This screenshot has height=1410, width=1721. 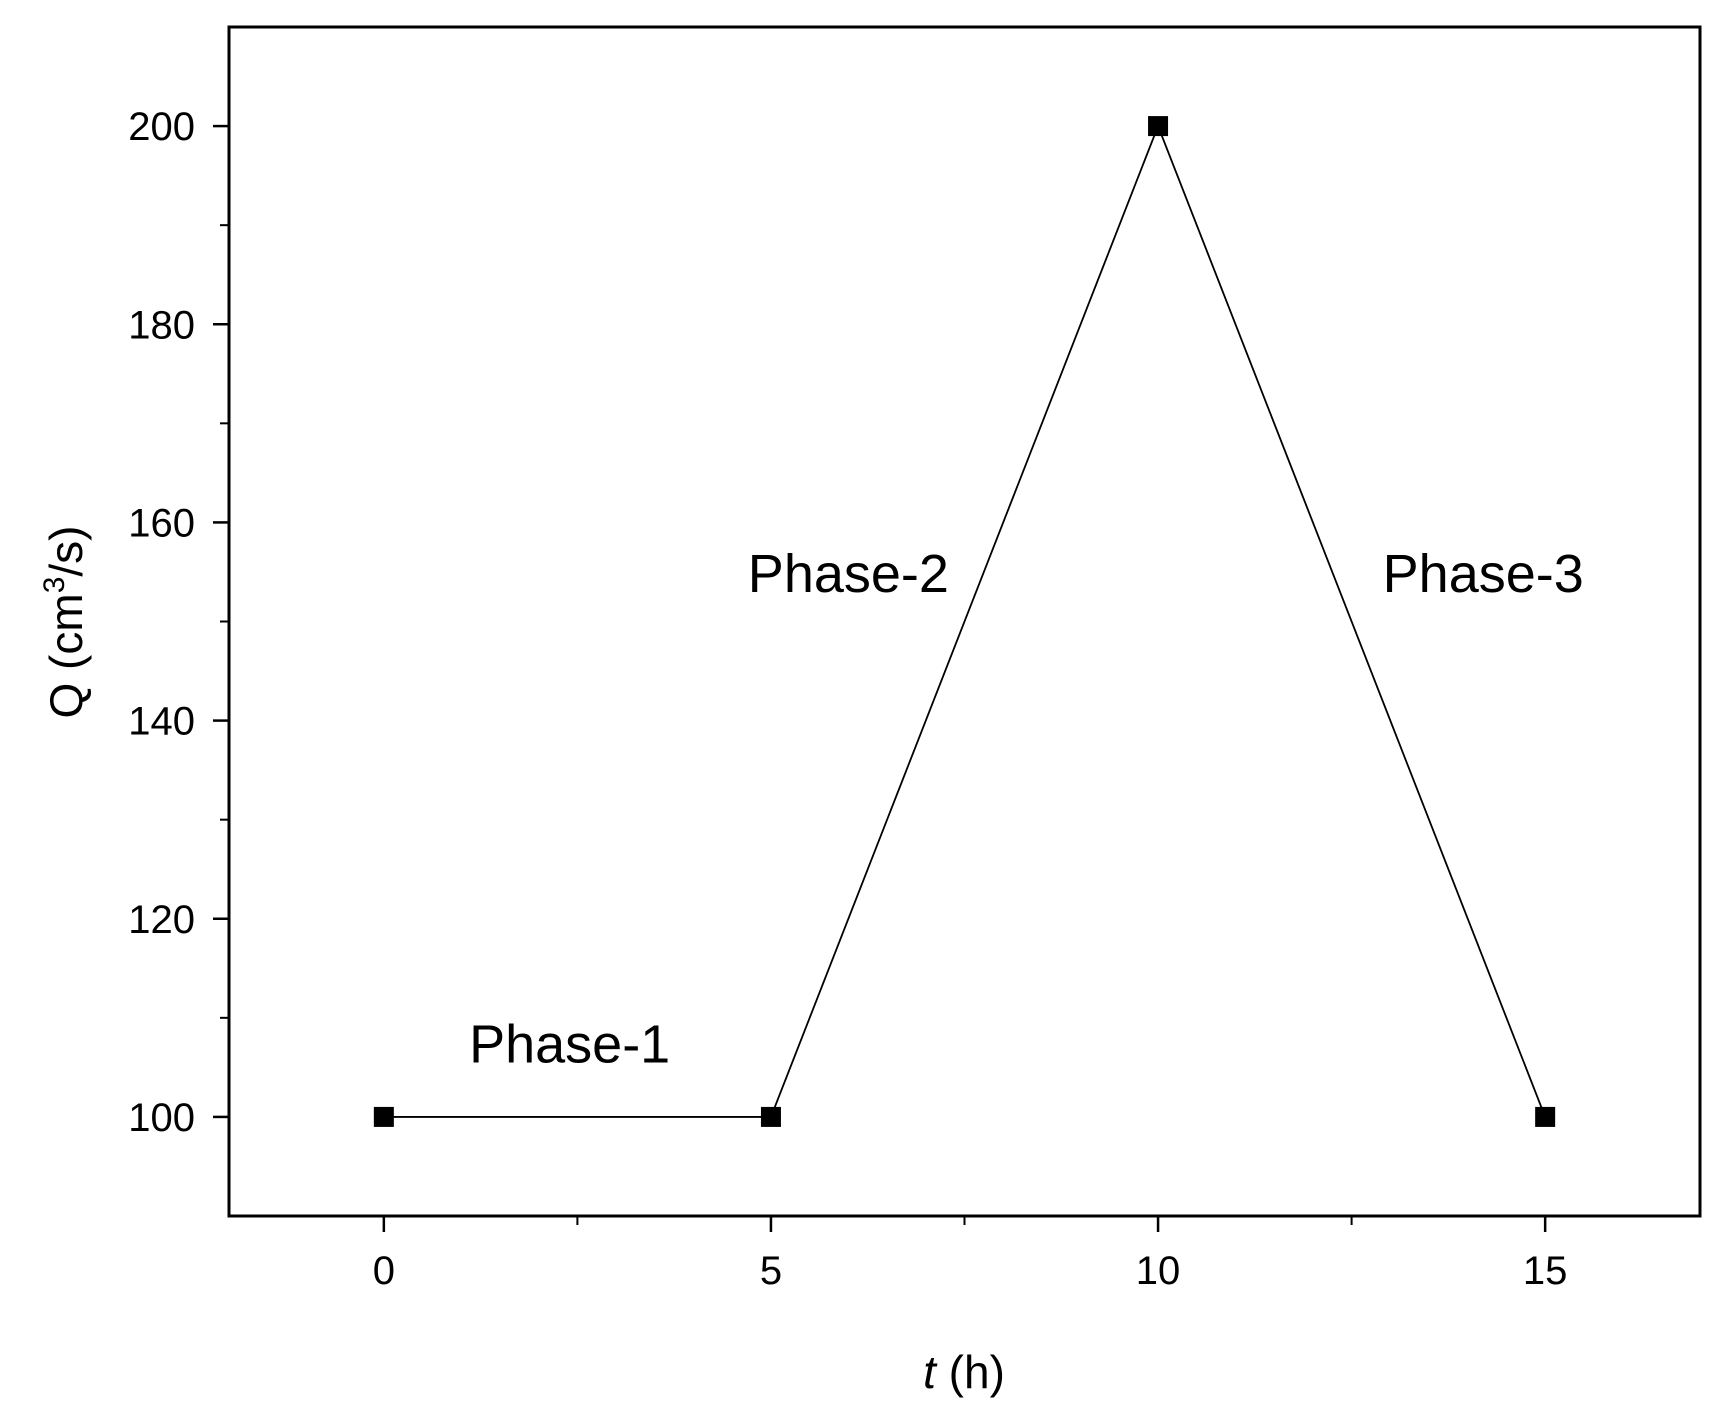 I want to click on y-tick-label: 140, so click(x=161, y=722).